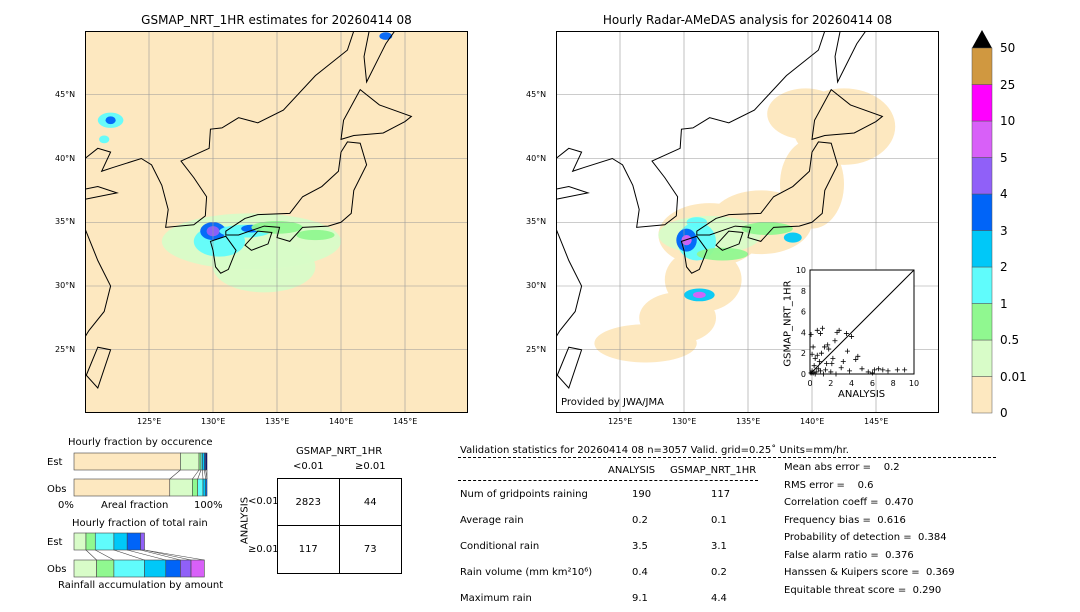 This screenshot has width=1080, height=612. Describe the element at coordinates (803, 312) in the screenshot. I see `y-tick-label: 6` at that location.